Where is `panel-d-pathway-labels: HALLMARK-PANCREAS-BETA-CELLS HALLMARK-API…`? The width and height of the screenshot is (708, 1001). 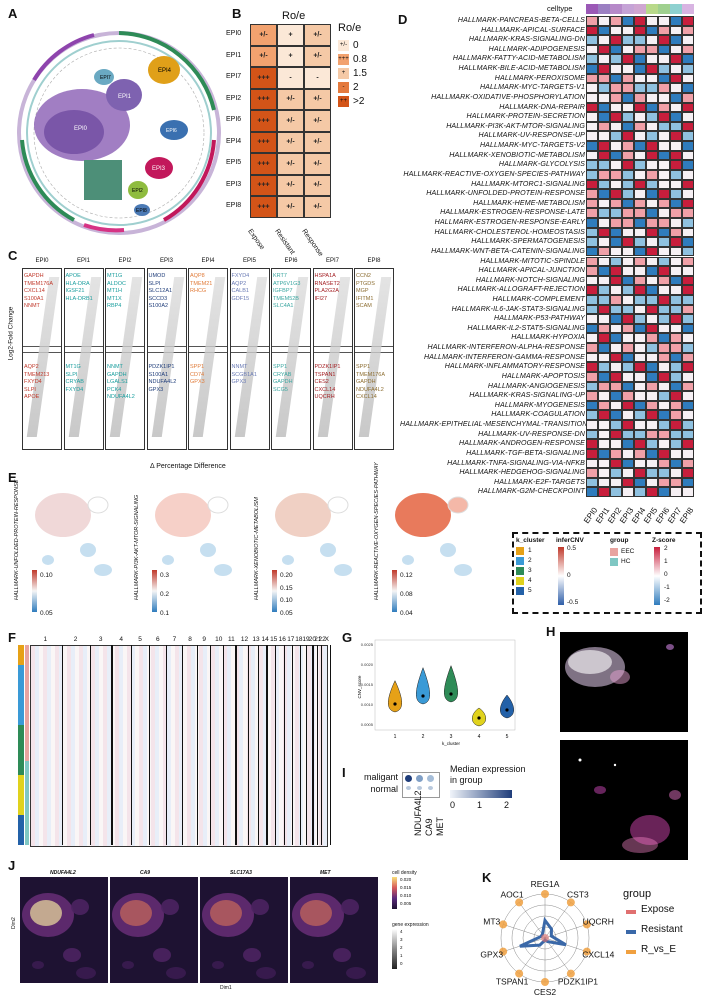 panel-d-pathway-labels: HALLMARK-PANCREAS-BETA-CELLS HALLMARK-API… is located at coordinates (493, 261).